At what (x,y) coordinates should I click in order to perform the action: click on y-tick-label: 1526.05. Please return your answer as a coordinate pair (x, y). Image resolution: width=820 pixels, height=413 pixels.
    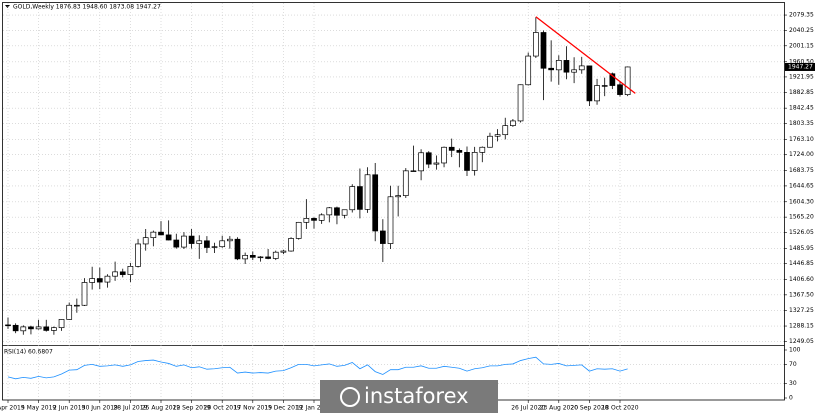
    Looking at the image, I should click on (801, 232).